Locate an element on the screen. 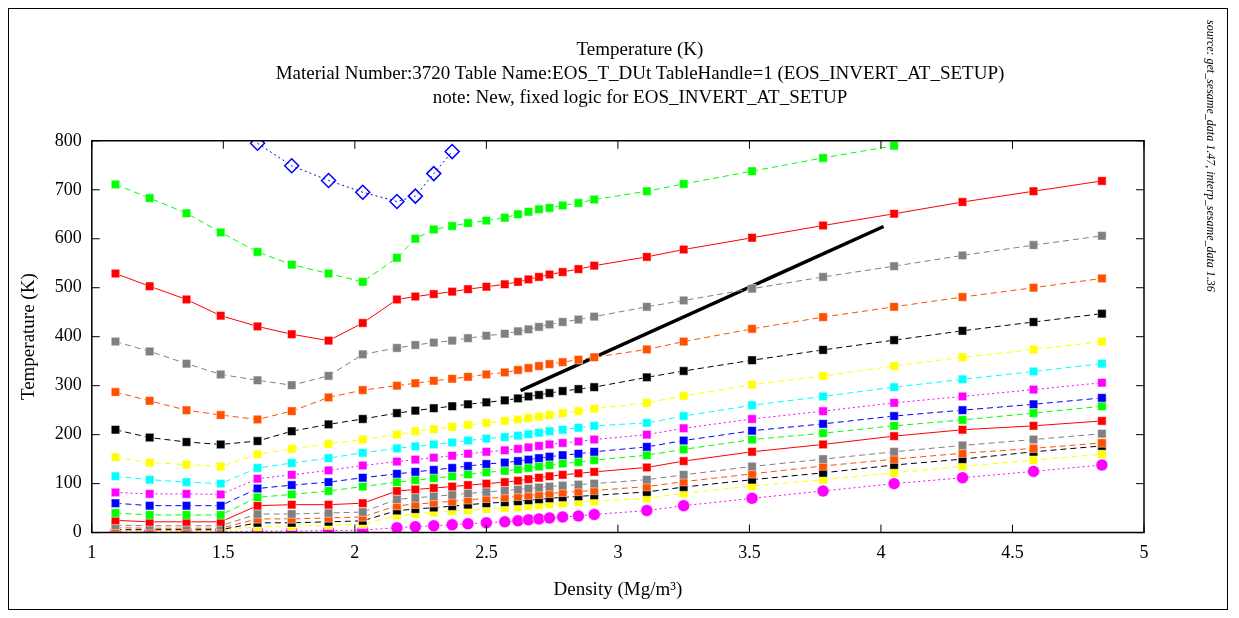  x-tick-label: 2.5 is located at coordinates (486, 552).